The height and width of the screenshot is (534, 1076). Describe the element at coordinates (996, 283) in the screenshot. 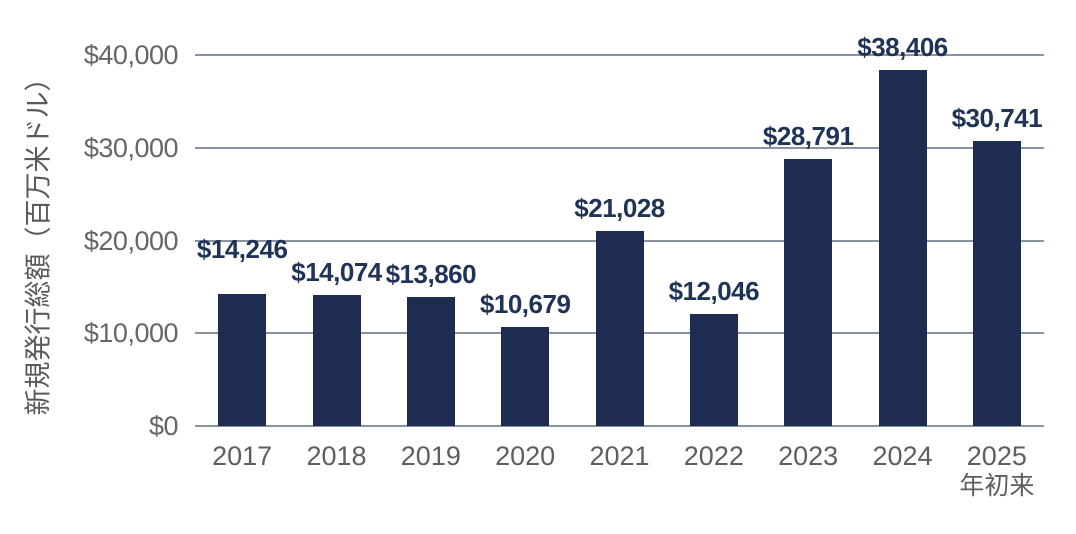

I see `bar-2025` at that location.